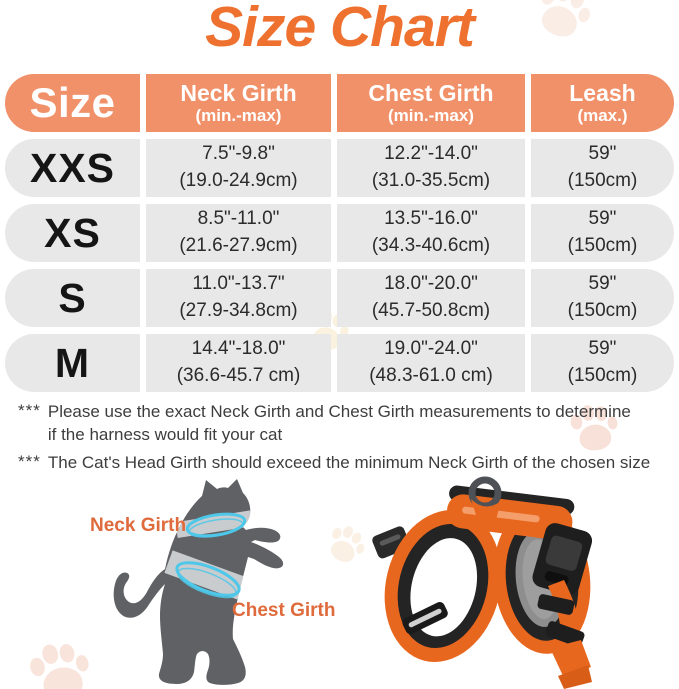  Describe the element at coordinates (238, 168) in the screenshot. I see `neck-girth-cell: 7.5"-9.8" (19.0-24.9cm)` at that location.